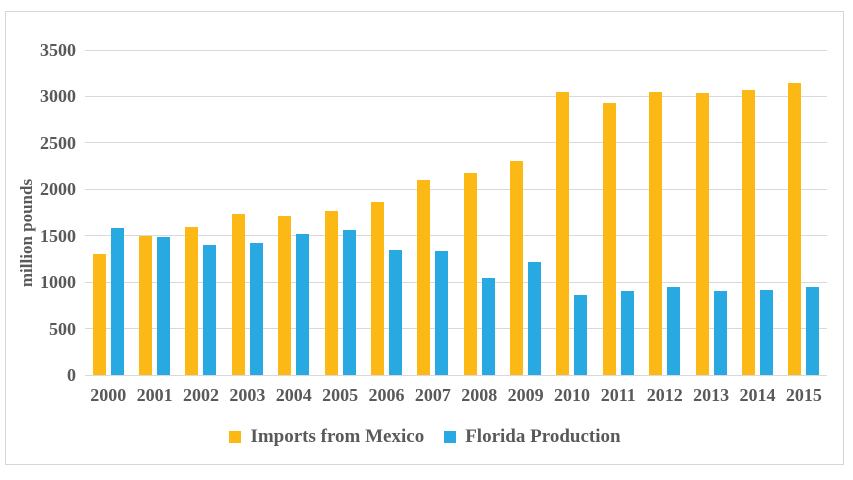 This screenshot has height=480, width=853. Describe the element at coordinates (702, 233) in the screenshot. I see `bar-imports-from-mexico-2013` at that location.